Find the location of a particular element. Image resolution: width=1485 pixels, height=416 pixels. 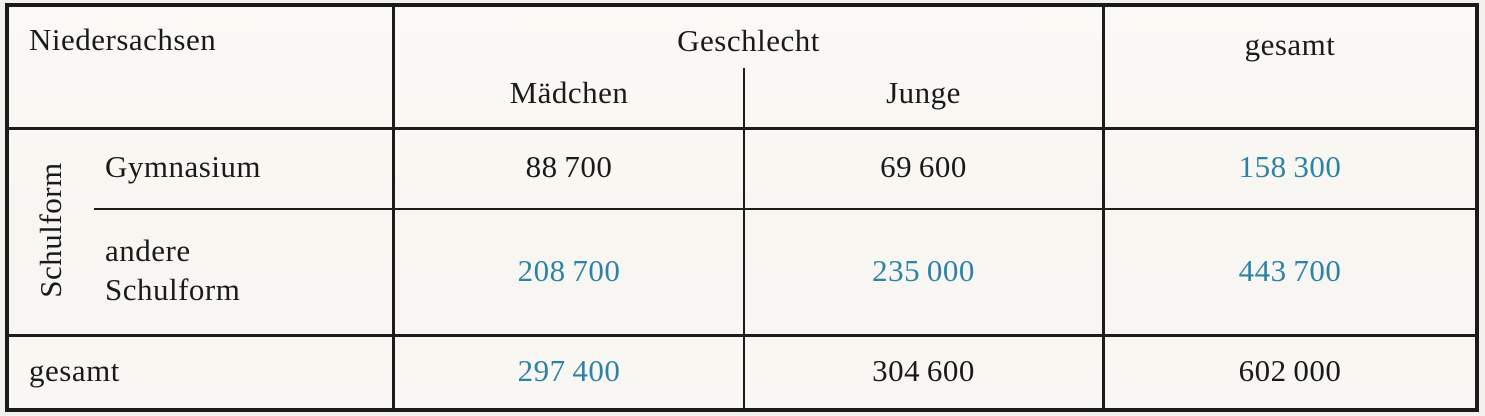

cell-andere-gesamt: 443 700 is located at coordinates (1290, 270).